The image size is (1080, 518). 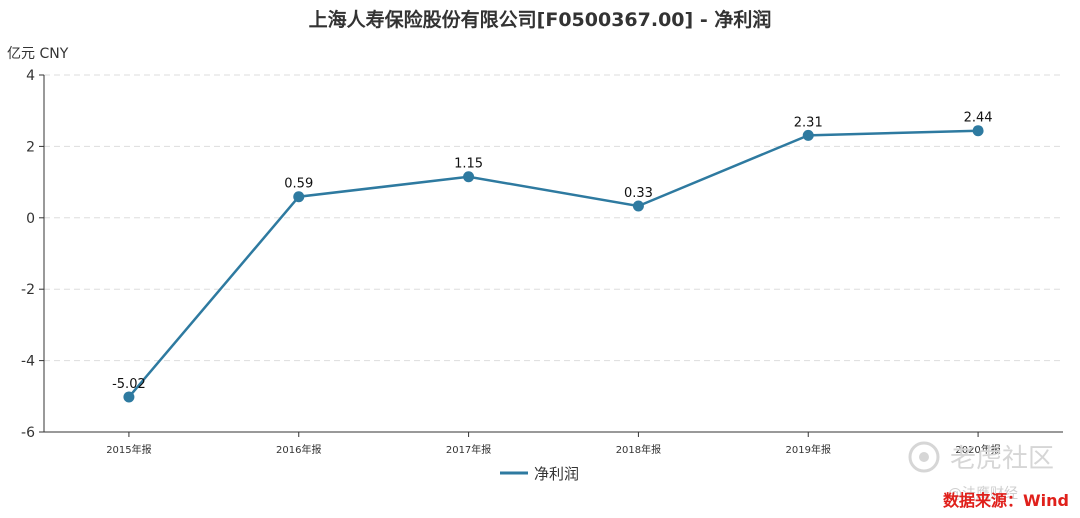 What do you see at coordinates (638, 449) in the screenshot?
I see `x-tick-label: 2018年报` at bounding box center [638, 449].